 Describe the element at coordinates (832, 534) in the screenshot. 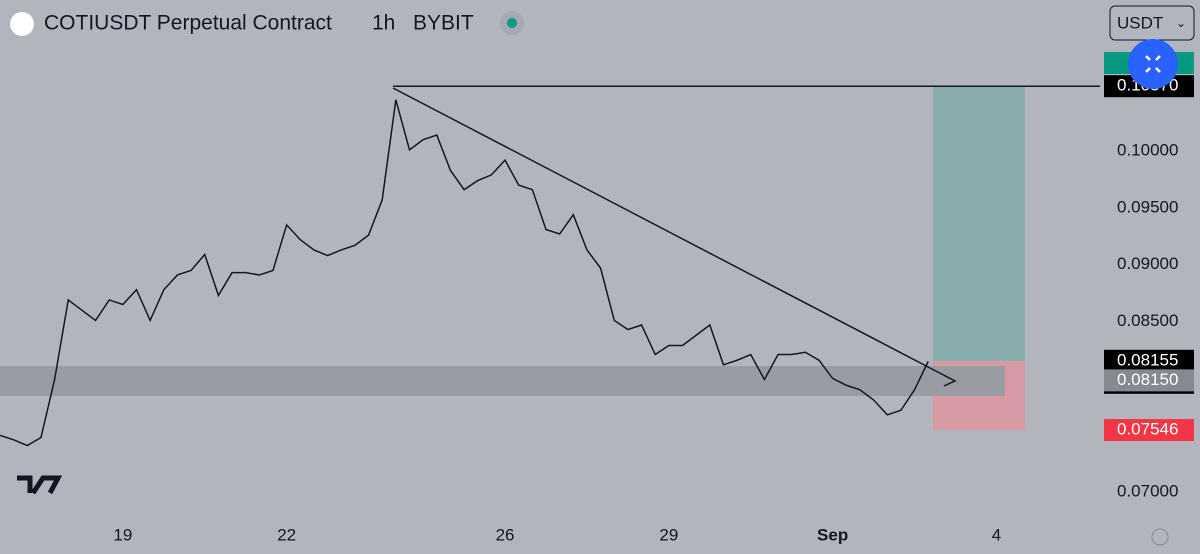

I see `x-tick-label: Sep` at that location.